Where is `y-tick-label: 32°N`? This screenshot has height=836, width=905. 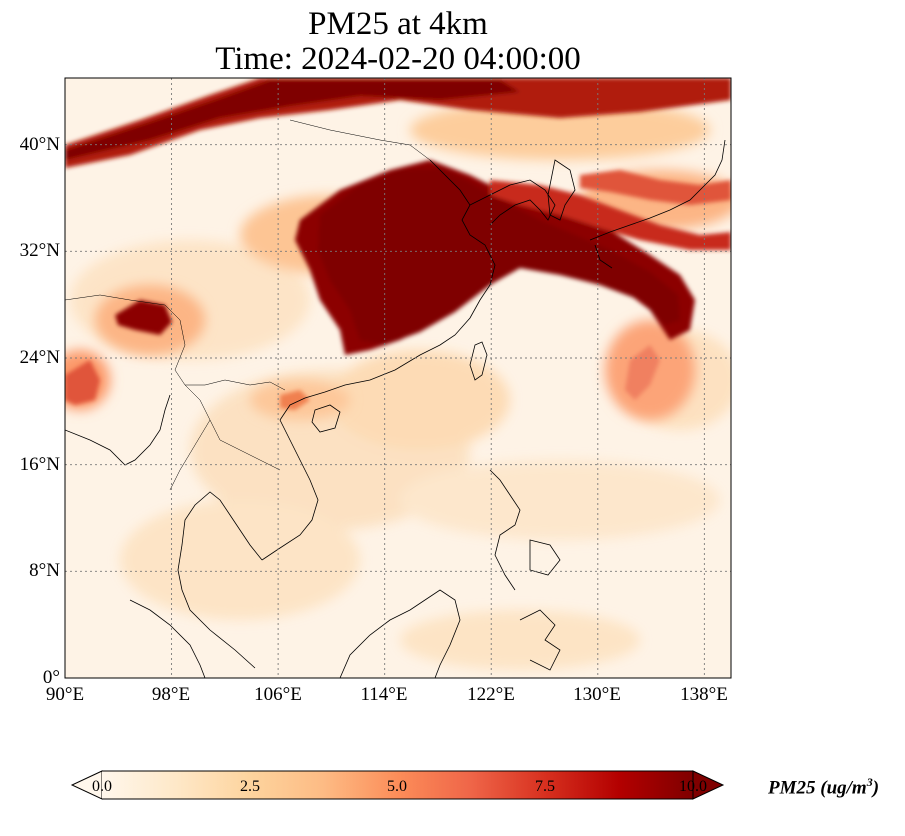 y-tick-label: 32°N is located at coordinates (39, 250).